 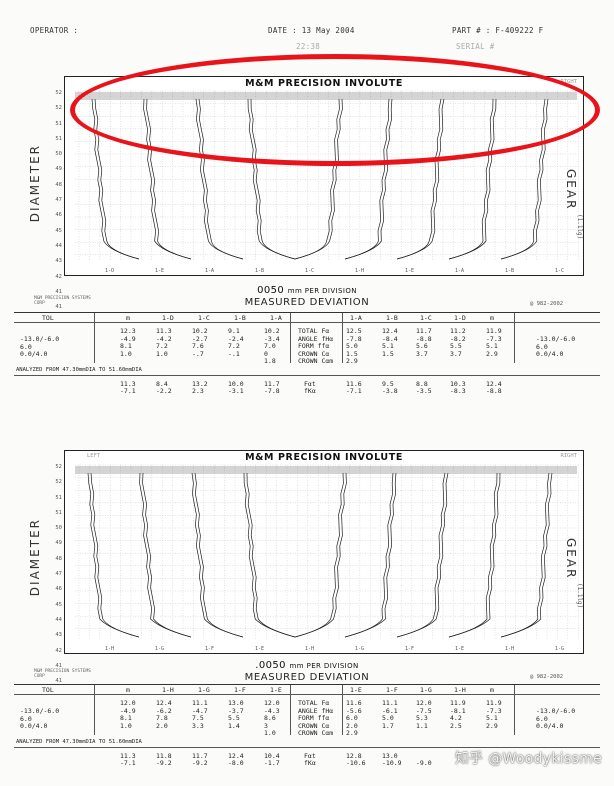 I want to click on column-header: 1-E, so click(x=356, y=690).